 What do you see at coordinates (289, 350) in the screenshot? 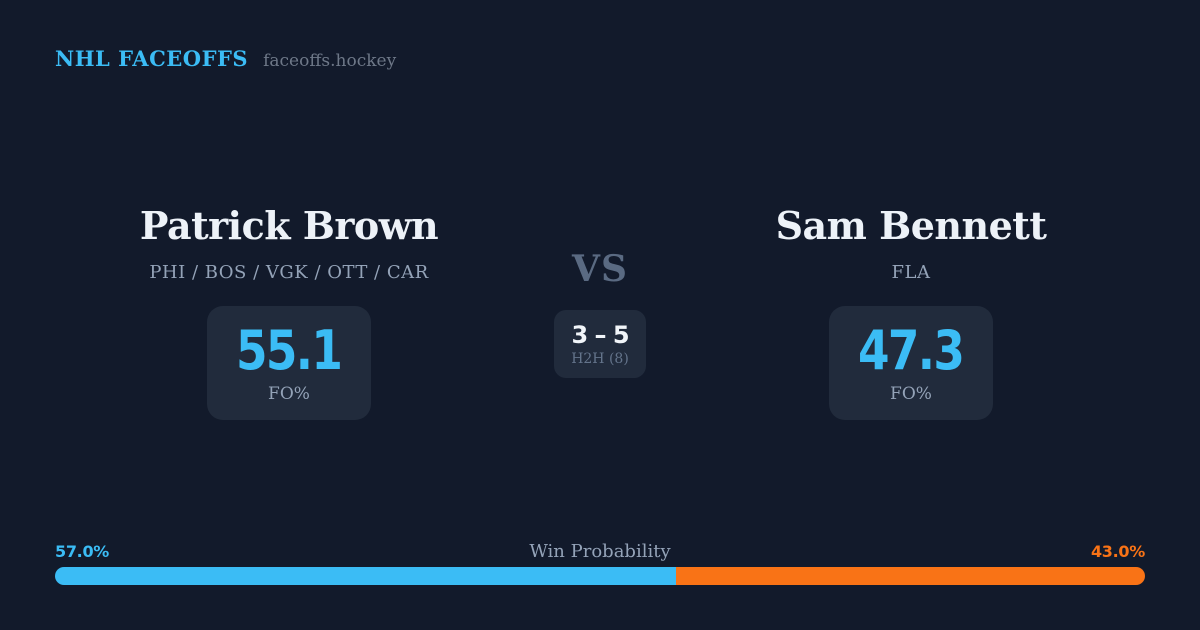
I see `player-left-faceoff-pct: 55.1` at bounding box center [289, 350].